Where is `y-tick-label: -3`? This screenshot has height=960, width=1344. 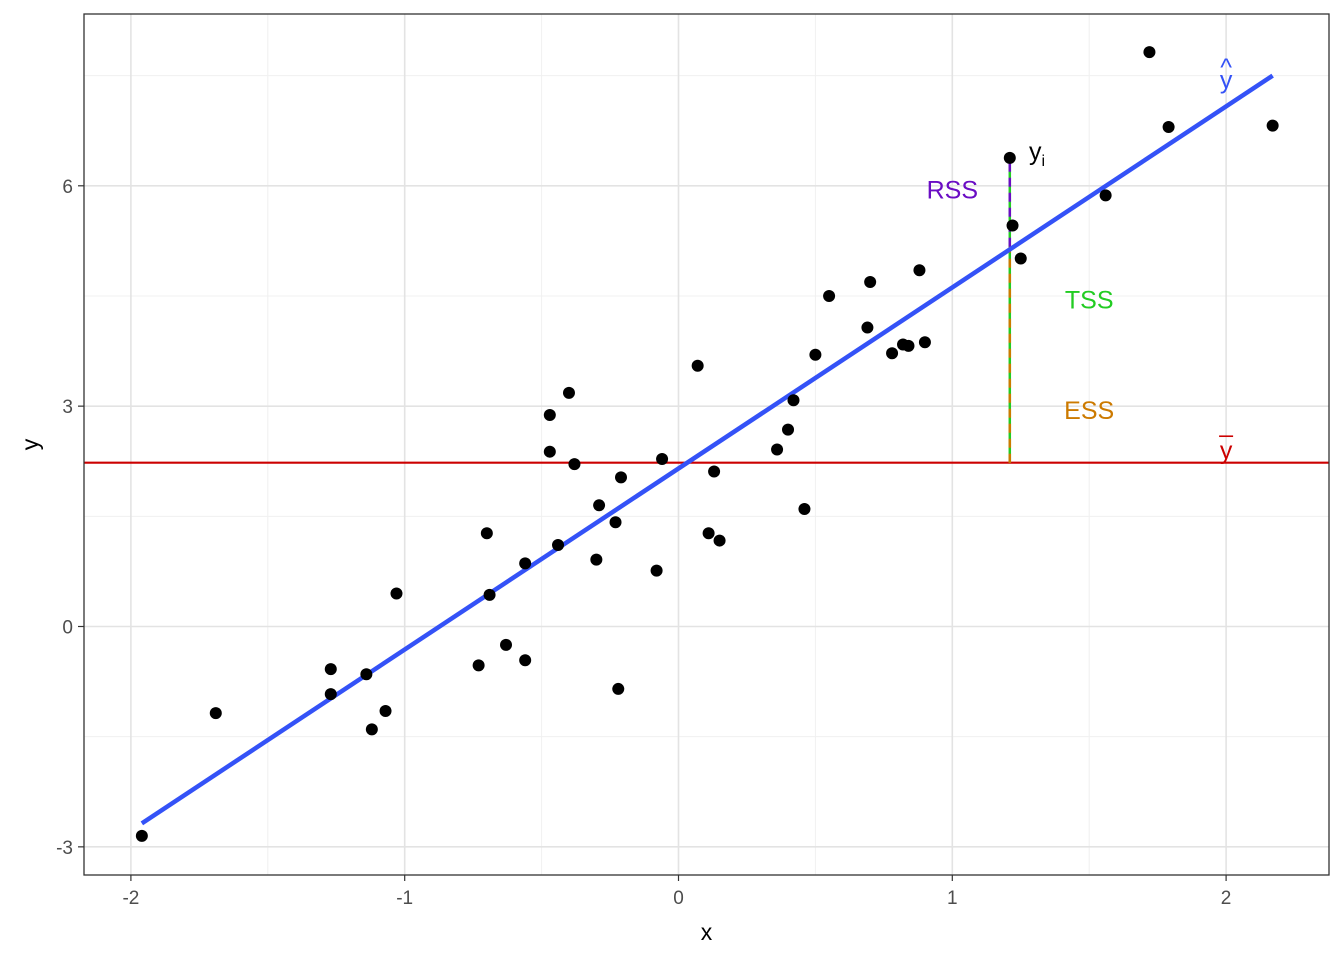 y-tick-label: -3 is located at coordinates (64, 848).